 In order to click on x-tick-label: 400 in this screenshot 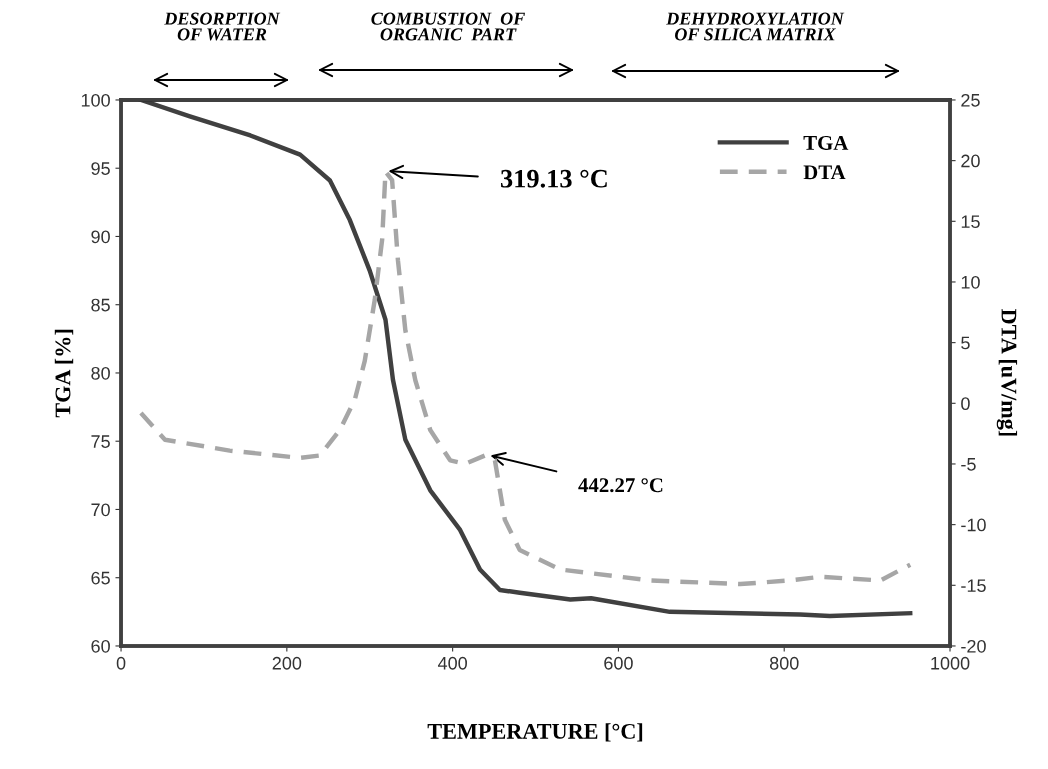, I will do `click(452, 663)`.